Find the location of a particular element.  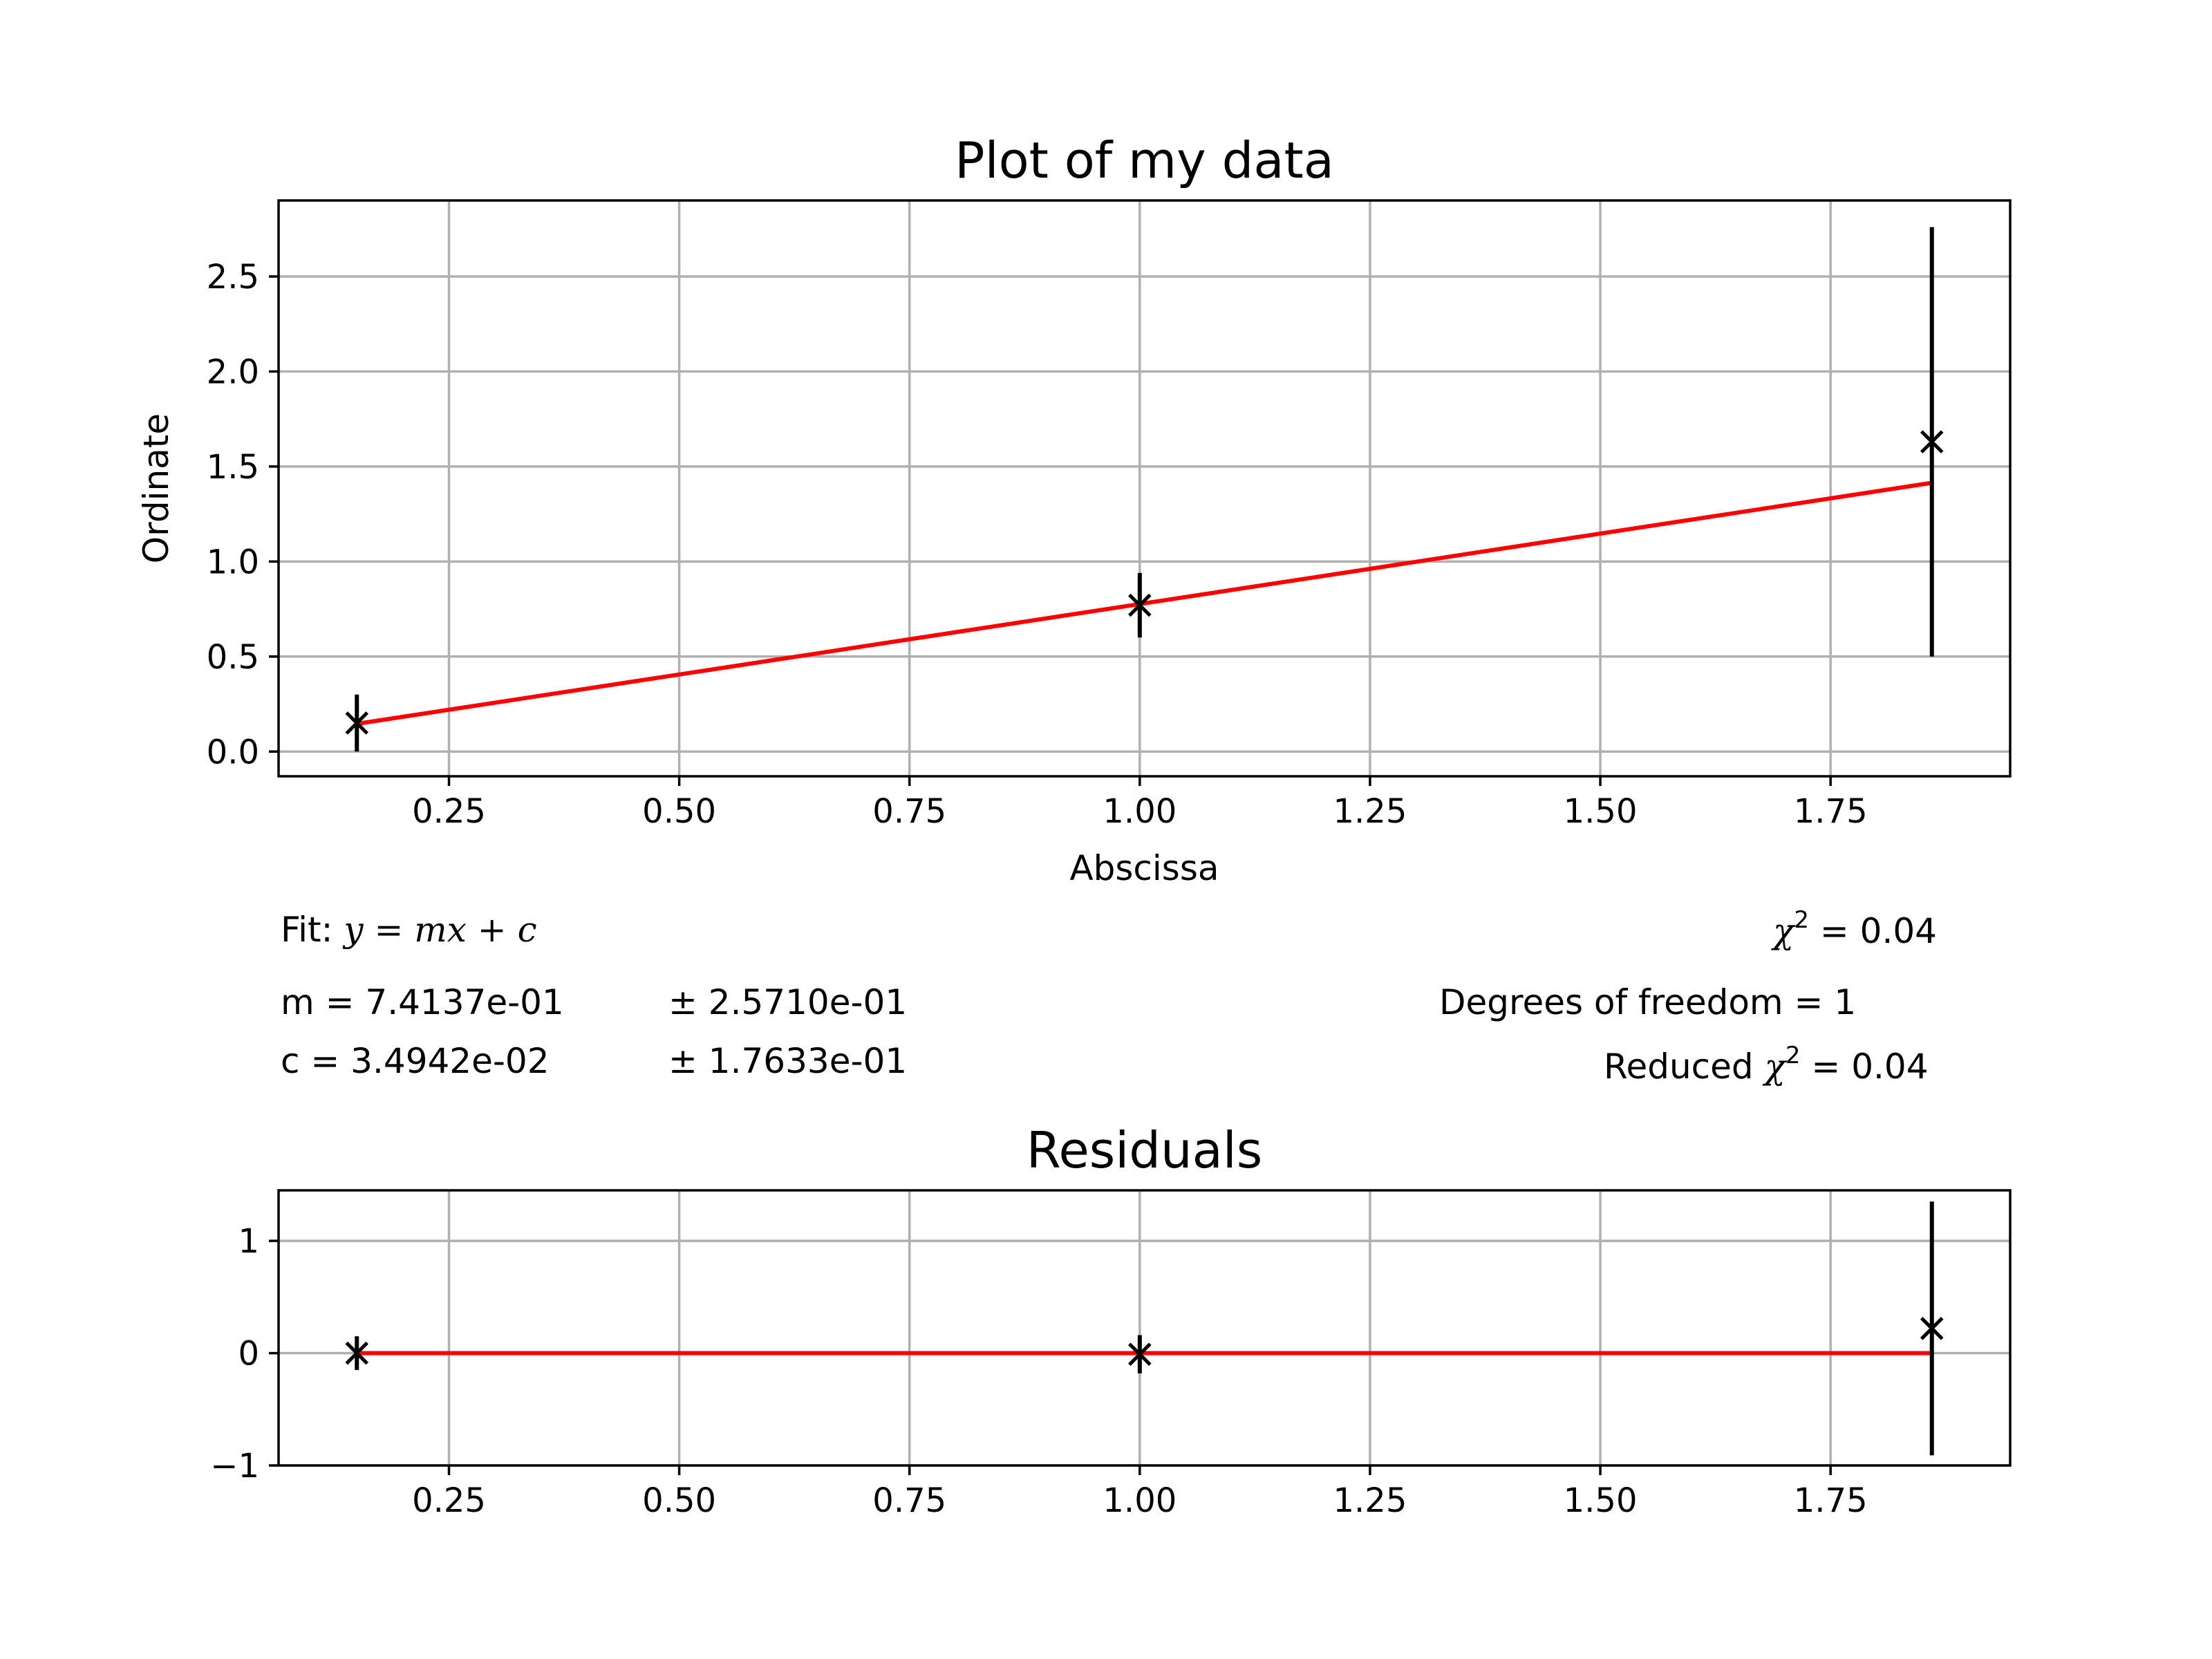

main-y-tick-label: 2.5 is located at coordinates (233, 277).